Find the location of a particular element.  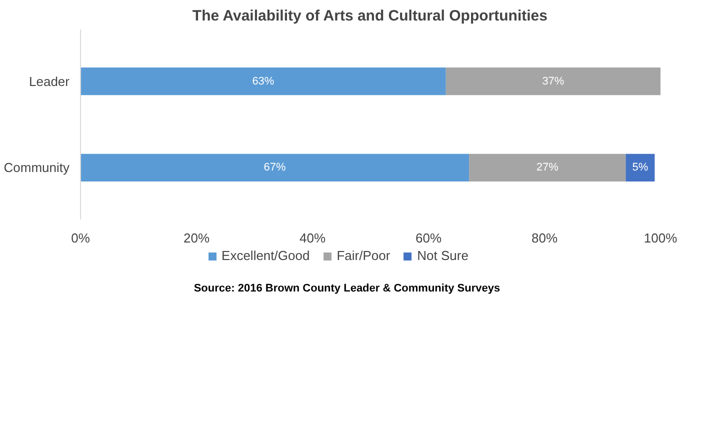

source-note: Source: 2016 Brown County Leader & Community Surveys is located at coordinates (347, 288).